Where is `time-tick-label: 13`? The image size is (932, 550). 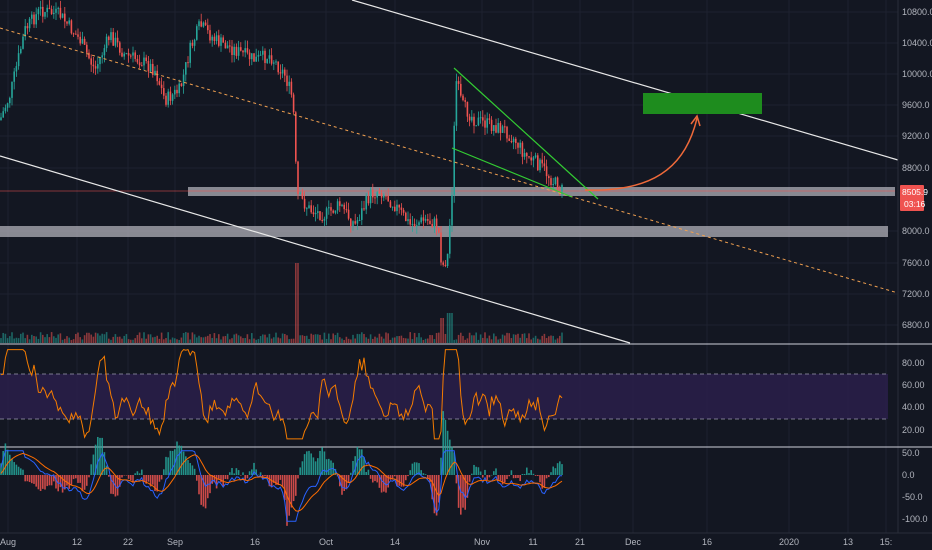 time-tick-label: 13 is located at coordinates (848, 542).